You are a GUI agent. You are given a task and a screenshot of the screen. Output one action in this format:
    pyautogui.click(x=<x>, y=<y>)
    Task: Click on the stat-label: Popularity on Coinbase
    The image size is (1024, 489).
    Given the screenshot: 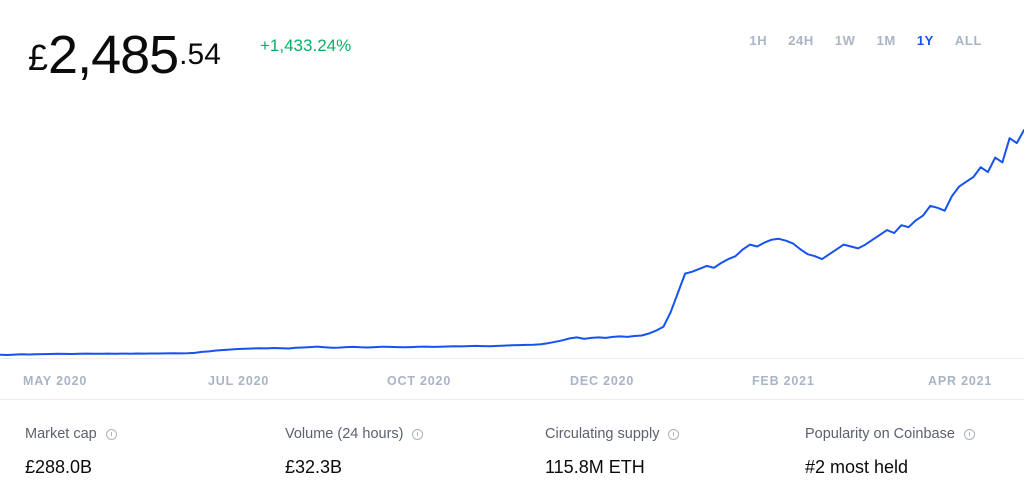 What is the action you would take?
    pyautogui.click(x=880, y=434)
    